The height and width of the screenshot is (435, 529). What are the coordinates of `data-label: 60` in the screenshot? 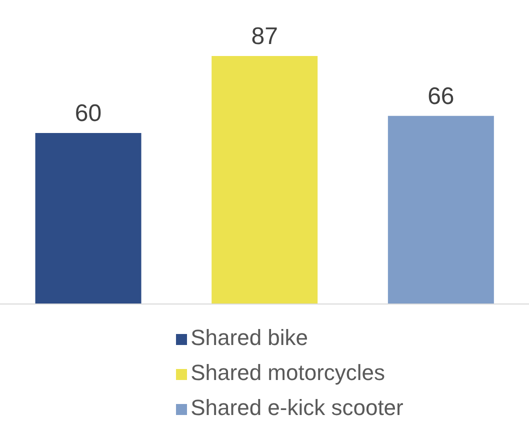 It's located at (88, 113).